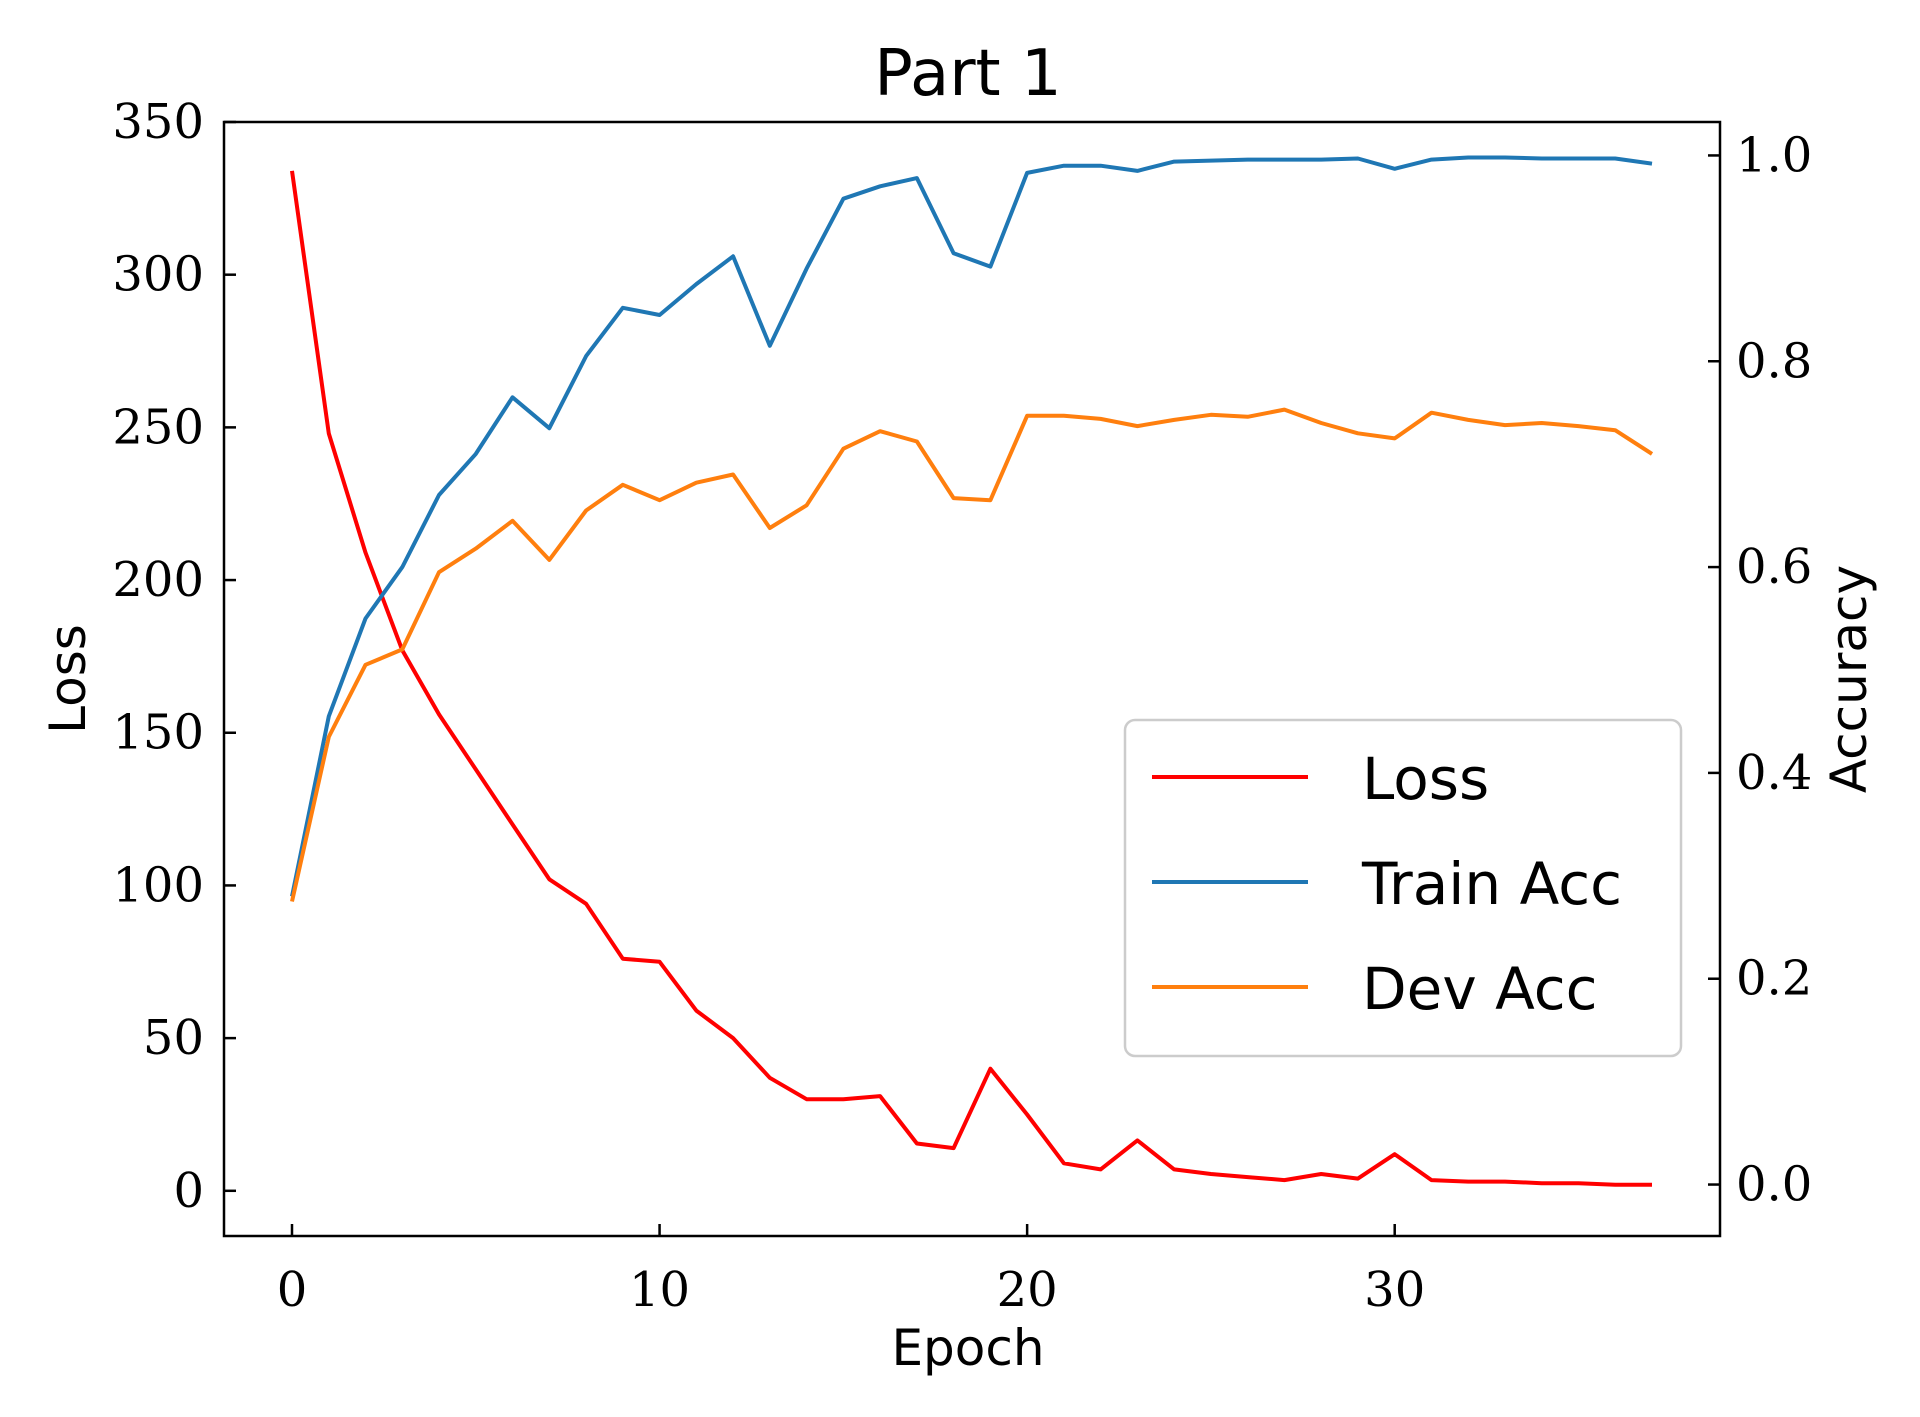 This screenshot has width=1920, height=1417. I want to click on x-tick-label: 20, so click(1027, 1290).